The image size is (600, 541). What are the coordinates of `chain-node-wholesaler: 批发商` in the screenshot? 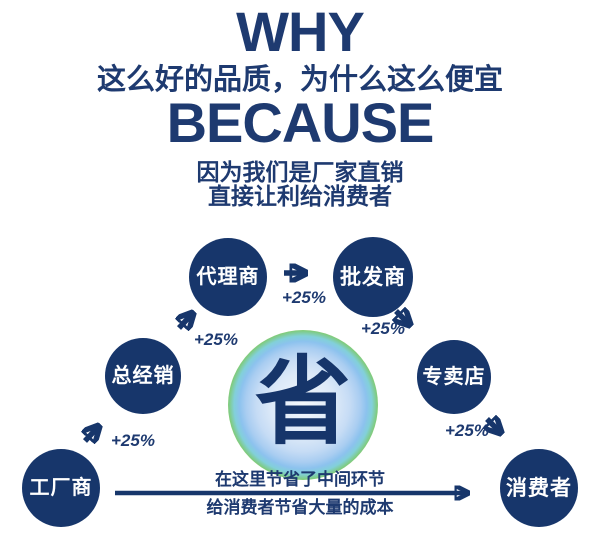 It's located at (373, 277).